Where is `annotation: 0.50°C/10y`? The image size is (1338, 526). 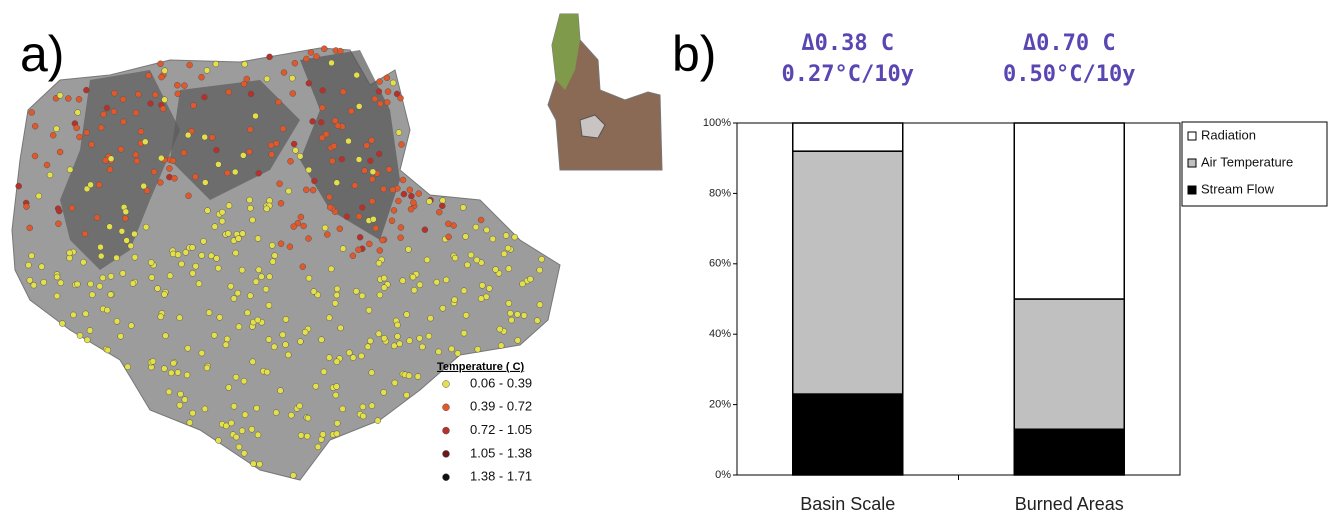 annotation: 0.50°C/10y is located at coordinates (1069, 74).